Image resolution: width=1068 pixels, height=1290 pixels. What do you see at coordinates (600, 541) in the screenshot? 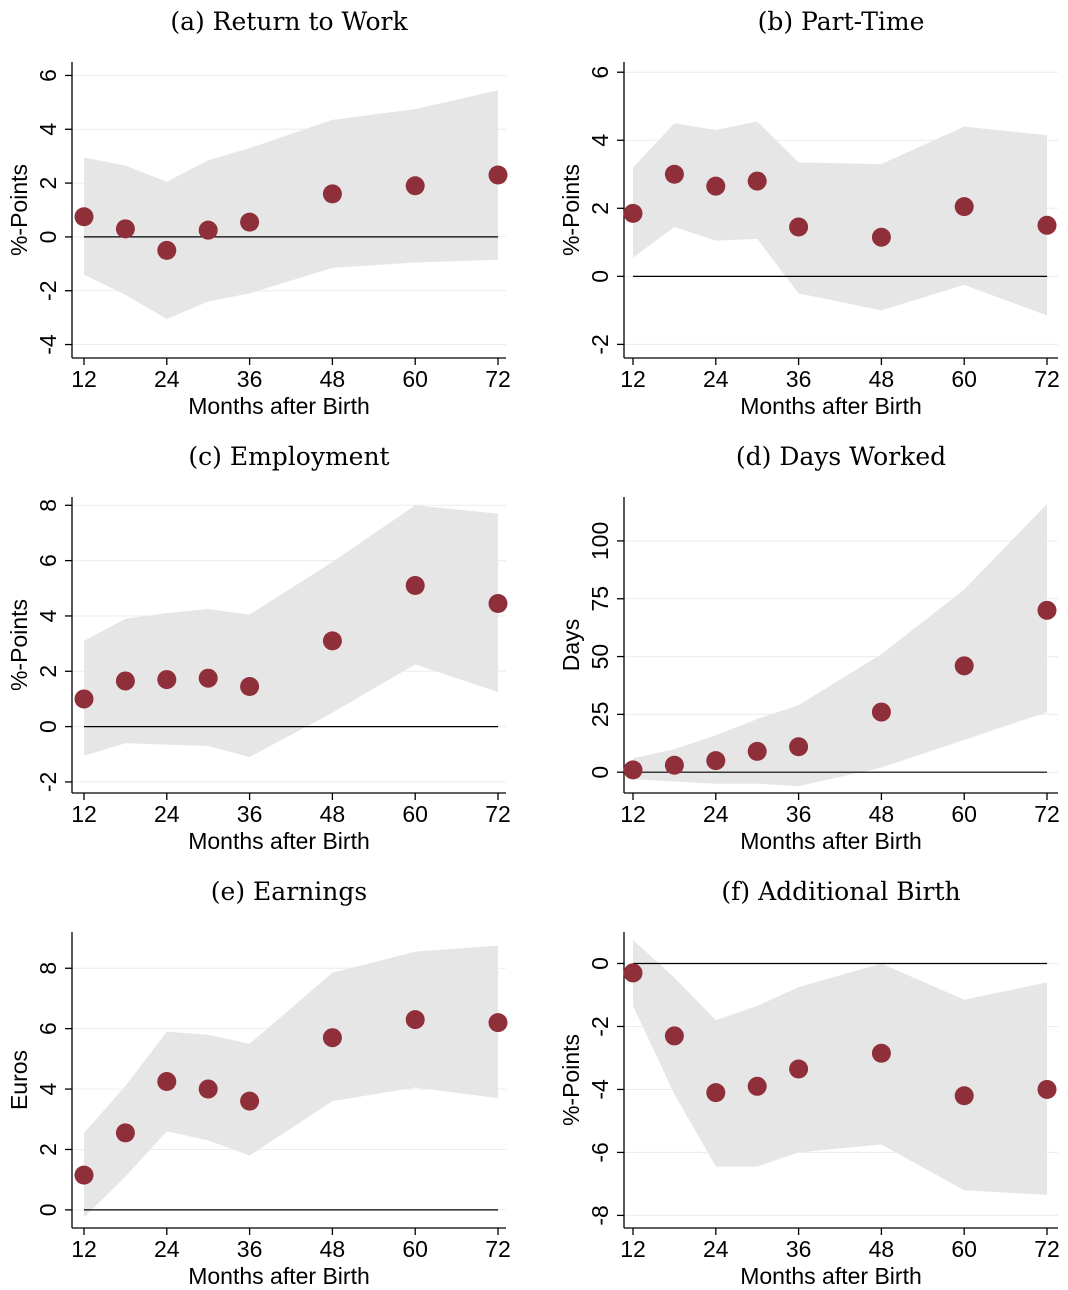
I see `y-tick-label: 100` at bounding box center [600, 541].